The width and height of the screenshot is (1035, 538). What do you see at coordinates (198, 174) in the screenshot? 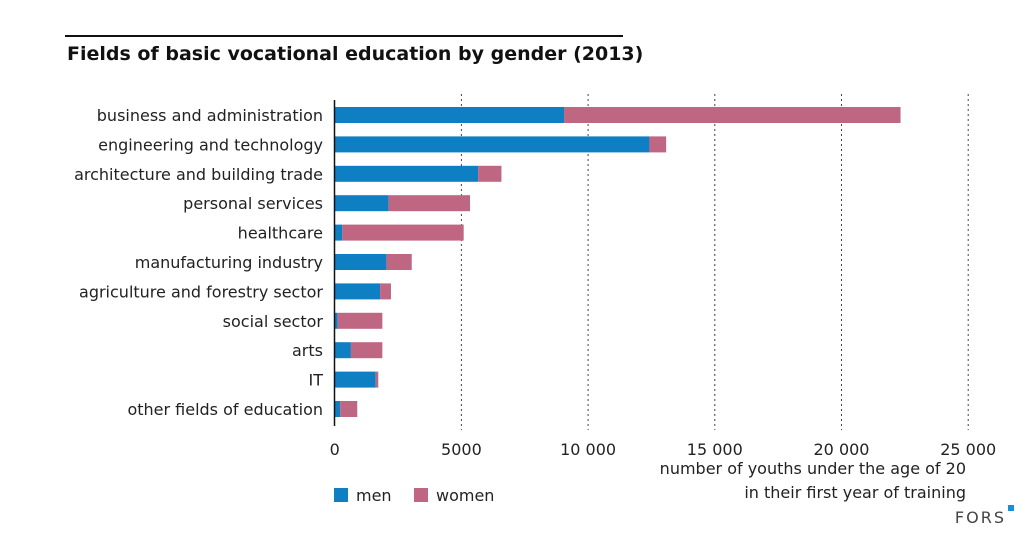
I see `category-label: architecture and building trade` at bounding box center [198, 174].